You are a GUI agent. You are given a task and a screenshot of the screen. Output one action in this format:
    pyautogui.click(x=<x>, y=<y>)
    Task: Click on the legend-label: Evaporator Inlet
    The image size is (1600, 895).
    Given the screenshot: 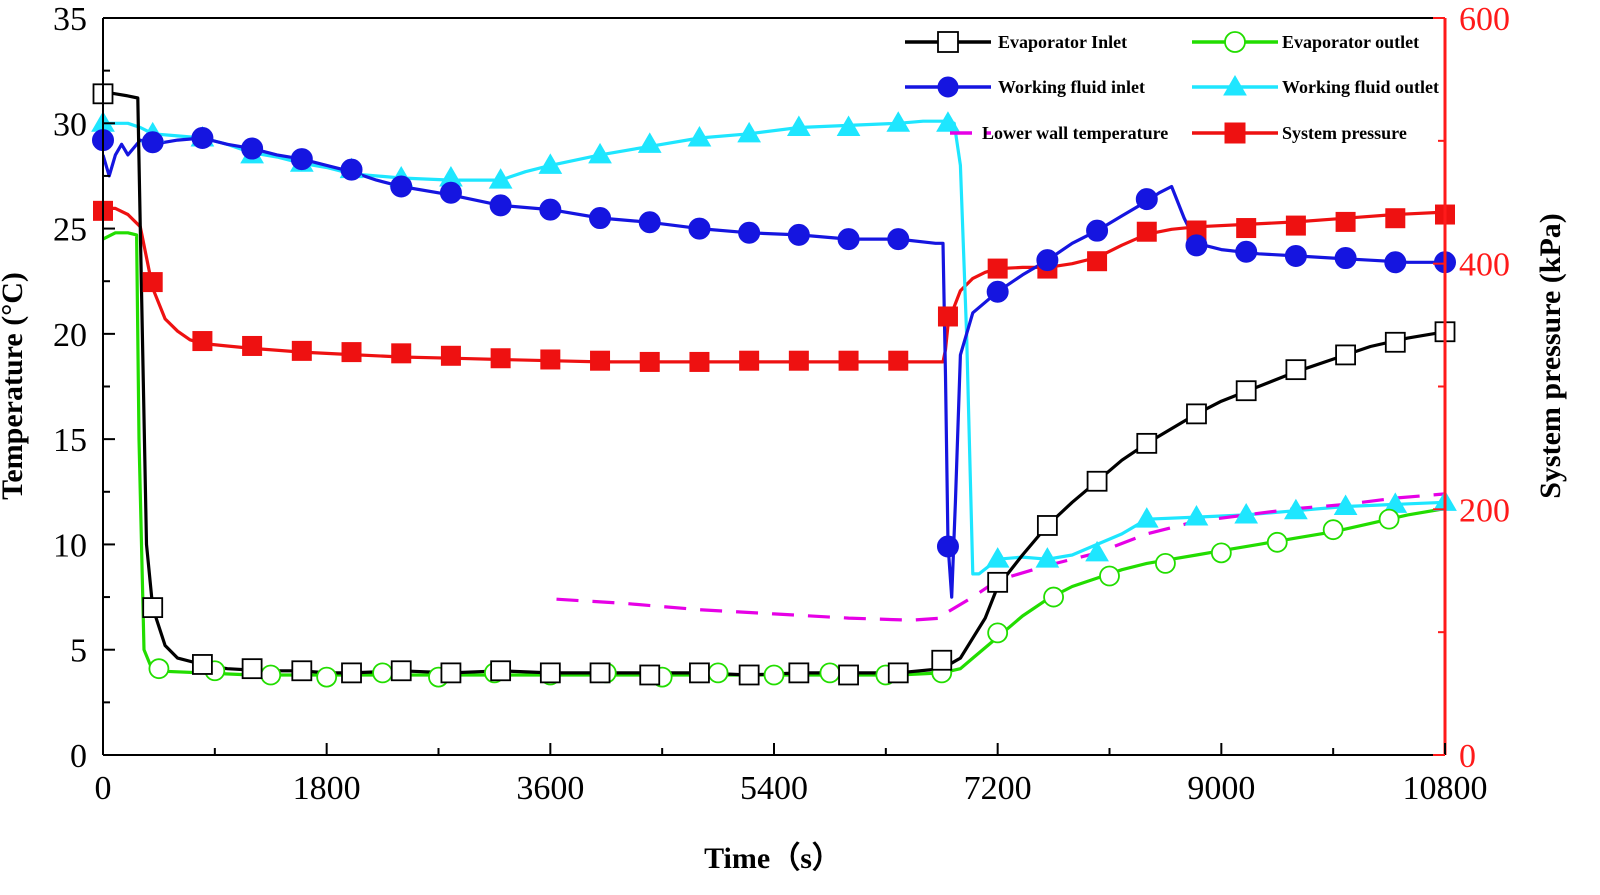 What is the action you would take?
    pyautogui.click(x=1062, y=42)
    